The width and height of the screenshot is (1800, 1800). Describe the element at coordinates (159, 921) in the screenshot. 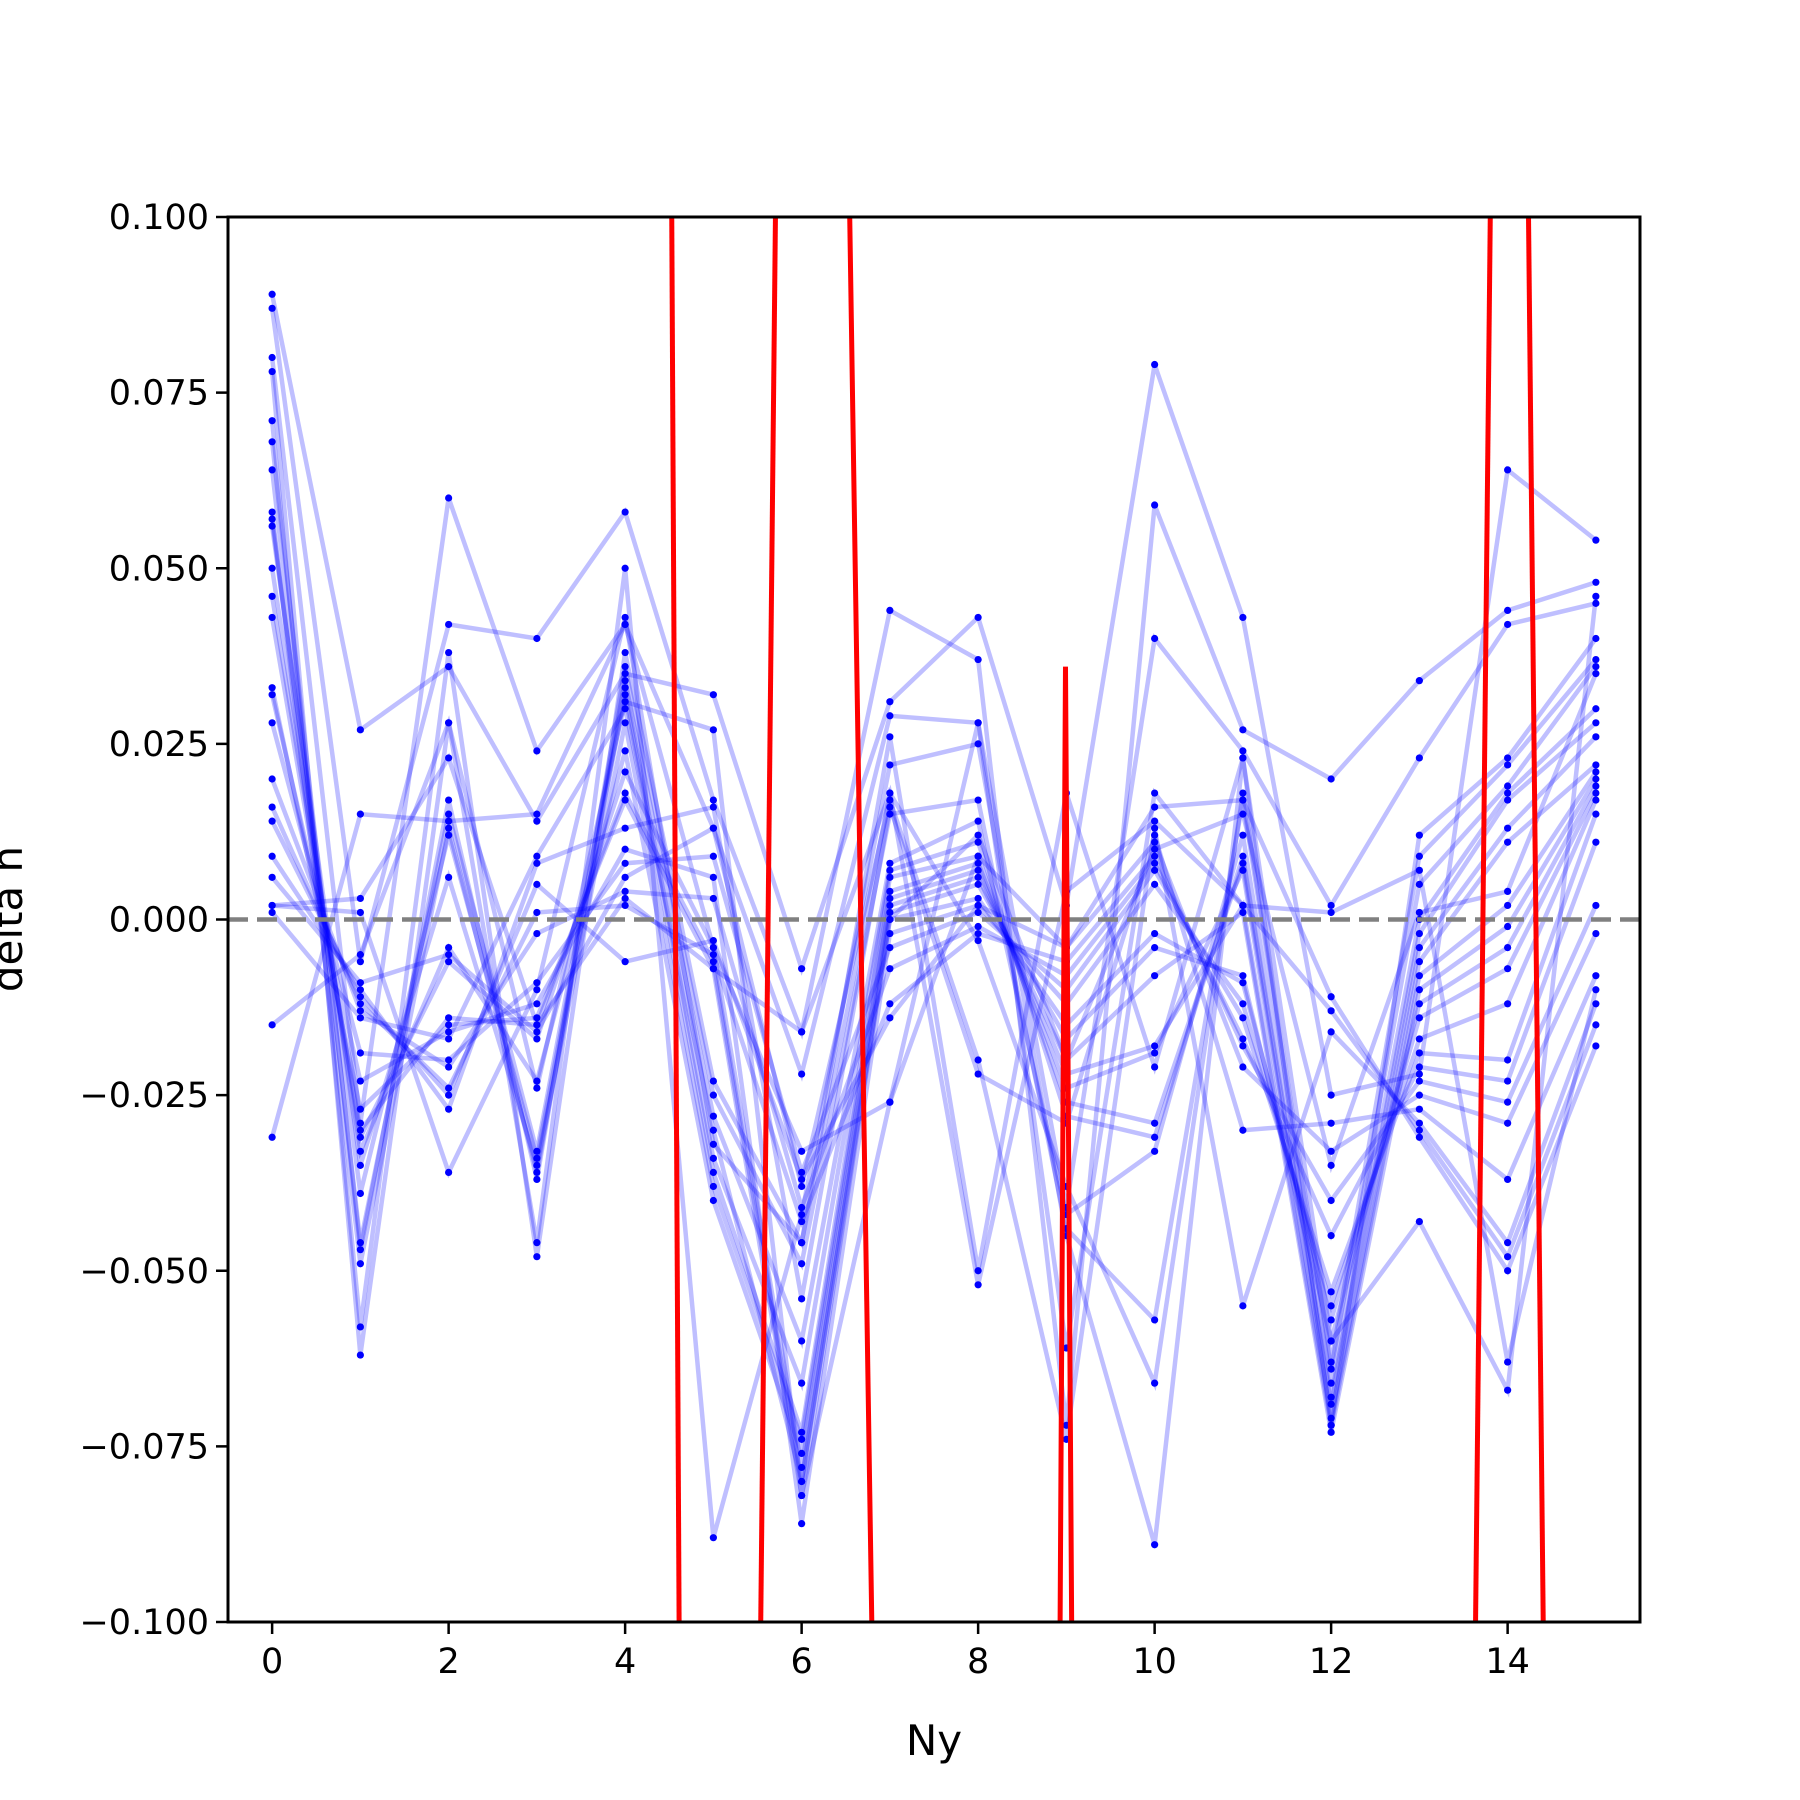

I see `y-tick-label: 0.000` at that location.